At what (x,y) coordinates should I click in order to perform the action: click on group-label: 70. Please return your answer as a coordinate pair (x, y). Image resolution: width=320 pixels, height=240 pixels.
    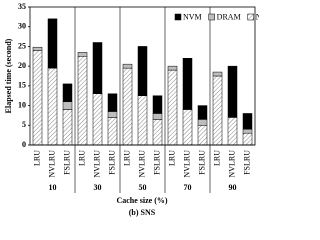
    Looking at the image, I should click on (188, 187).